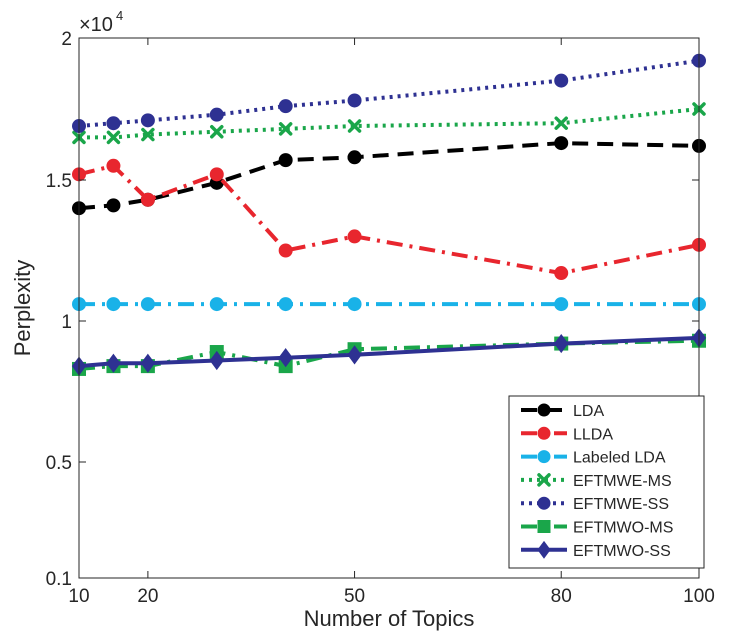 This screenshot has height=634, width=737. Describe the element at coordinates (699, 596) in the screenshot. I see `x-tick-label: 100` at that location.